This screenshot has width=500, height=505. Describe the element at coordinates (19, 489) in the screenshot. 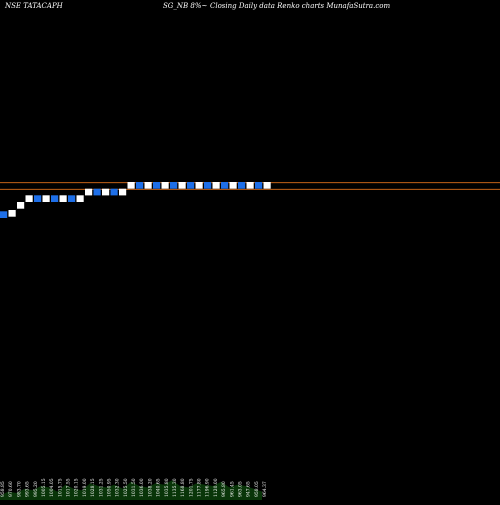

I see `x-tick-label: 983.70` at that location.